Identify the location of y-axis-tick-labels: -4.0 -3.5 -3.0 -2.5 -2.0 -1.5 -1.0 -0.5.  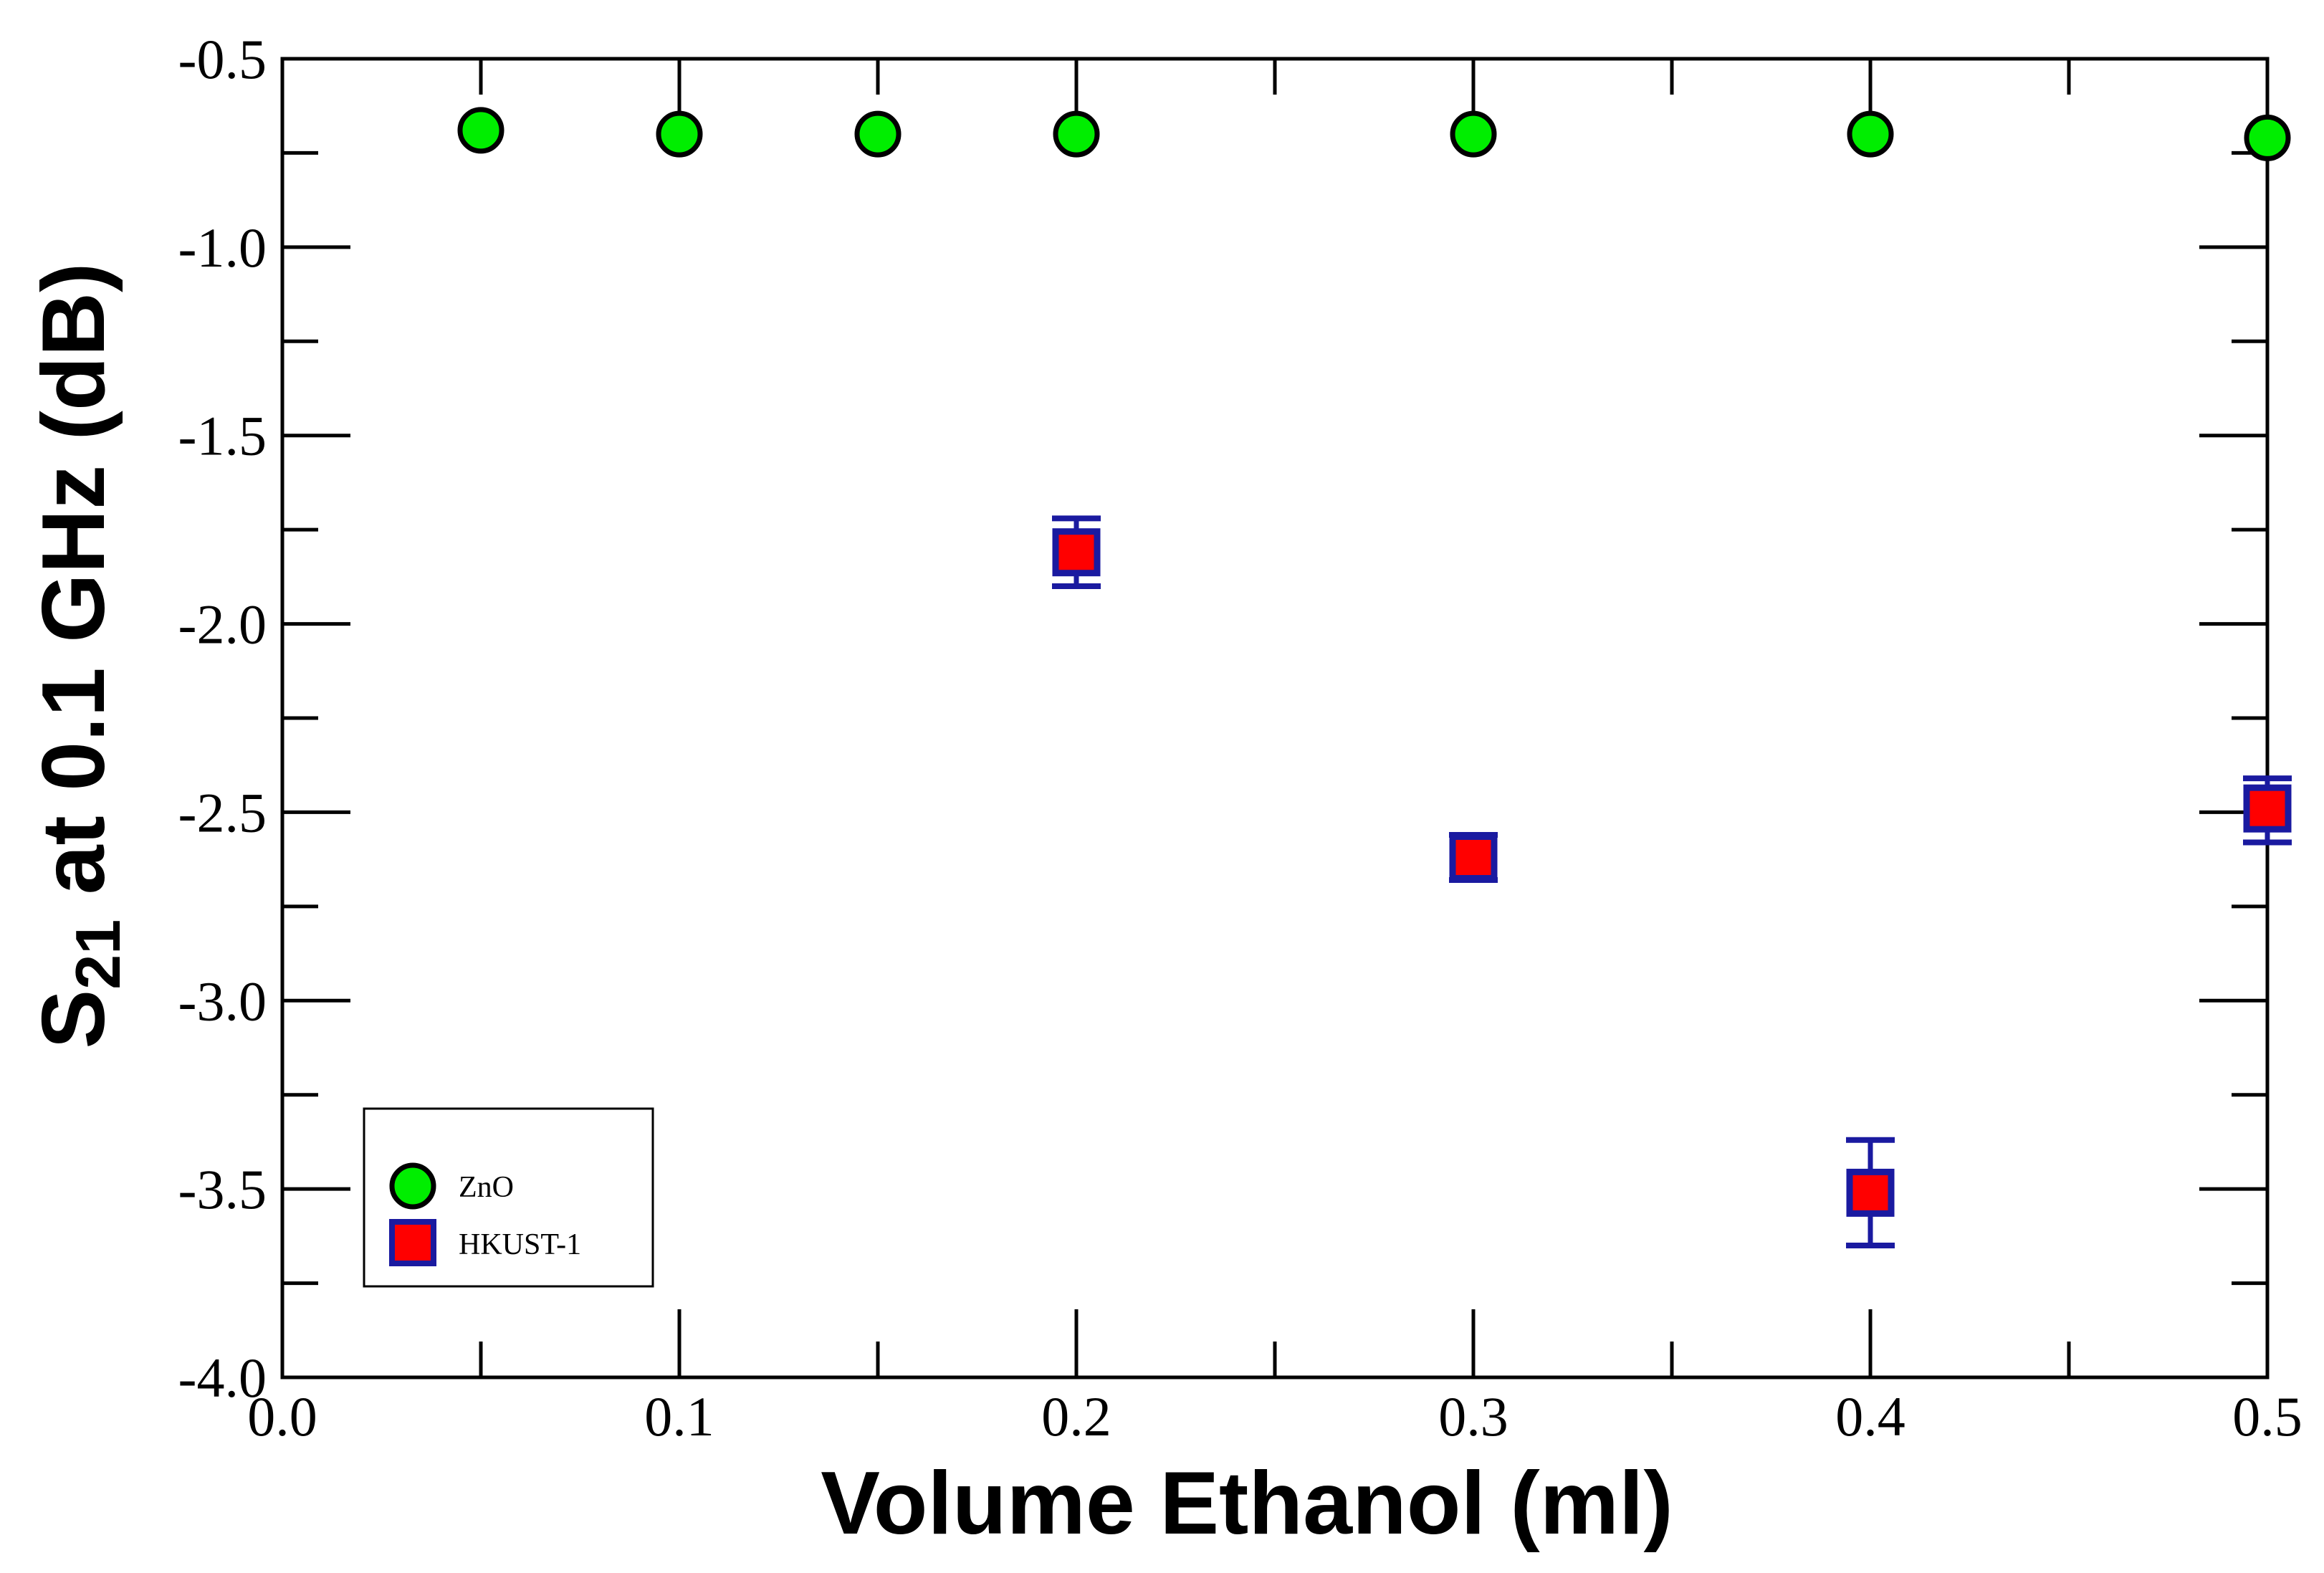
(222, 718).